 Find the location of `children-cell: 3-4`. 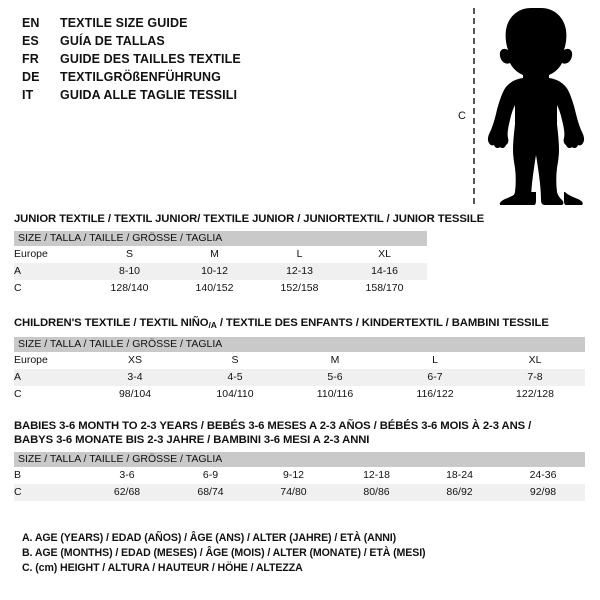

children-cell: 3-4 is located at coordinates (135, 377).